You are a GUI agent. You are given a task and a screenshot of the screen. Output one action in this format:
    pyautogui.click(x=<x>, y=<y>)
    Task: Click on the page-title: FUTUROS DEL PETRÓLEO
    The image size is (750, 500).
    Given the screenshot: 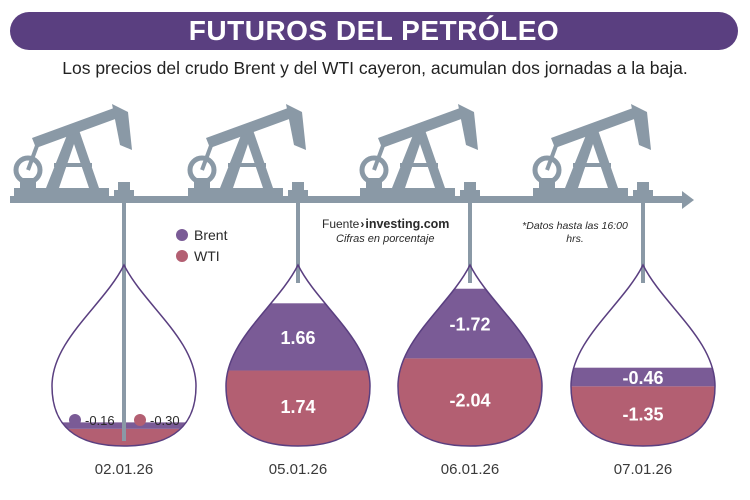 What is the action you would take?
    pyautogui.click(x=374, y=30)
    